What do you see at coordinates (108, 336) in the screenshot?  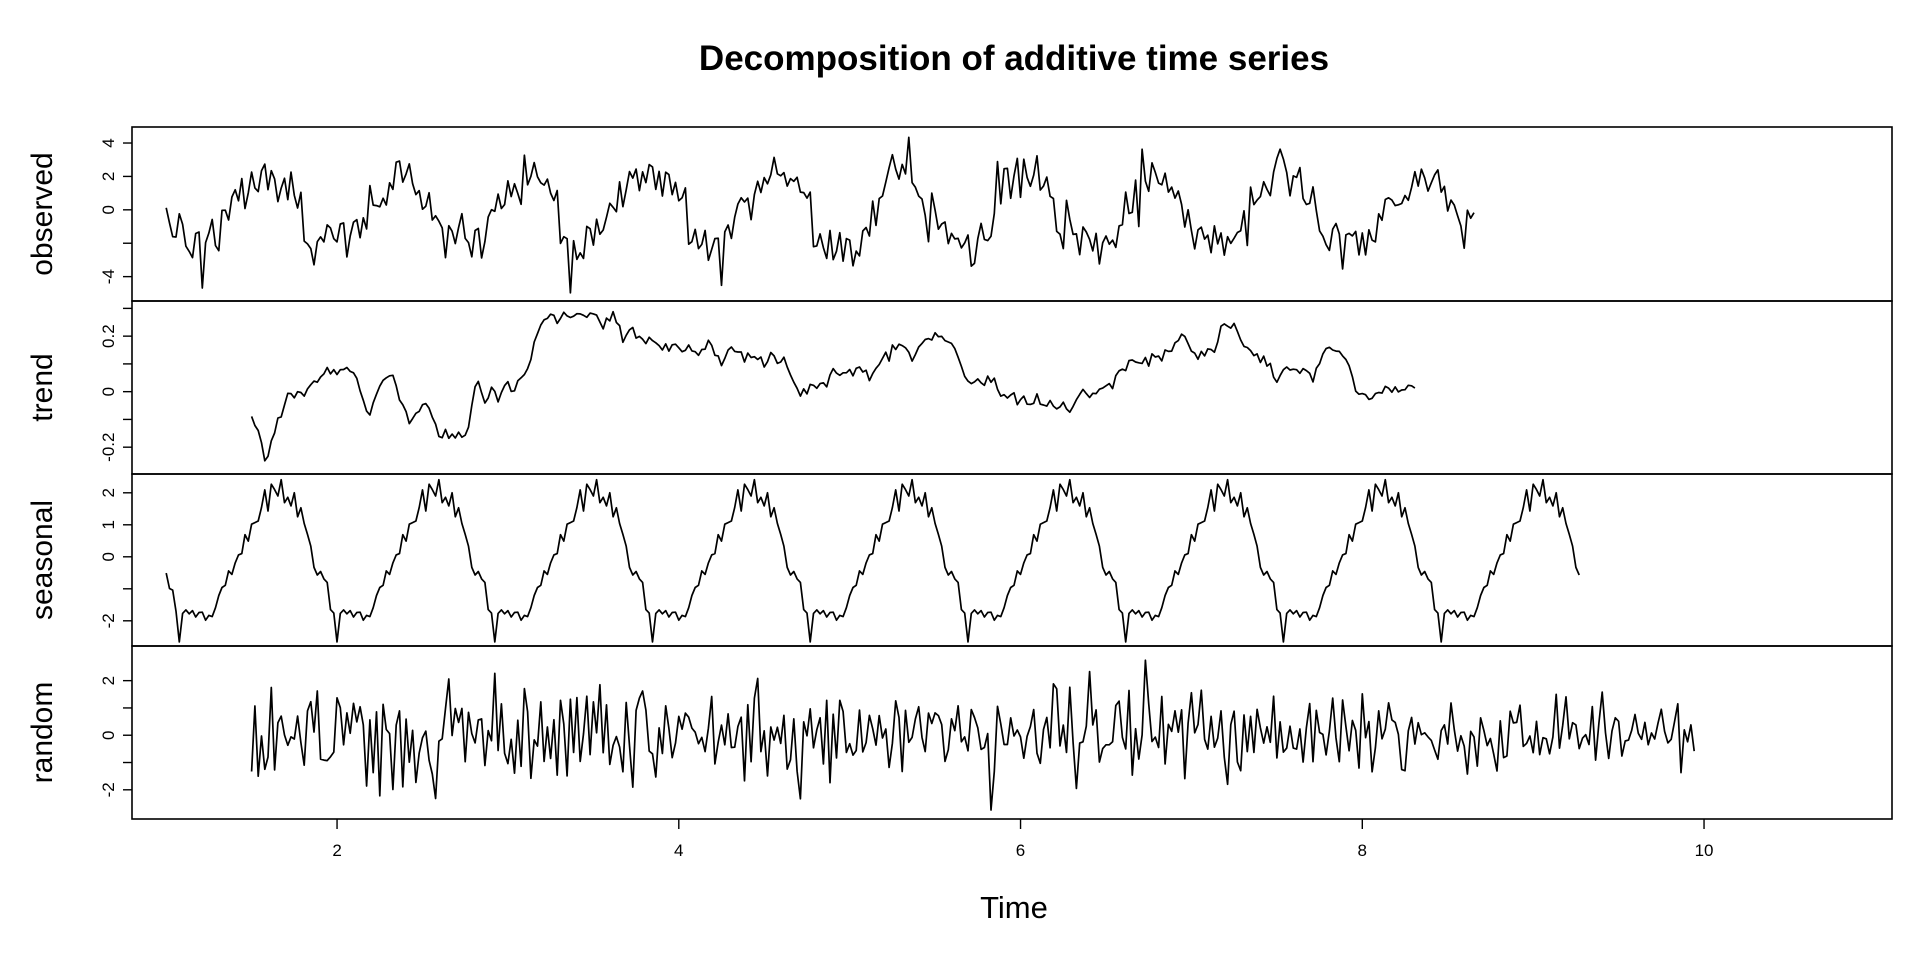 I see `y-tick-label-trend: 0.2` at bounding box center [108, 336].